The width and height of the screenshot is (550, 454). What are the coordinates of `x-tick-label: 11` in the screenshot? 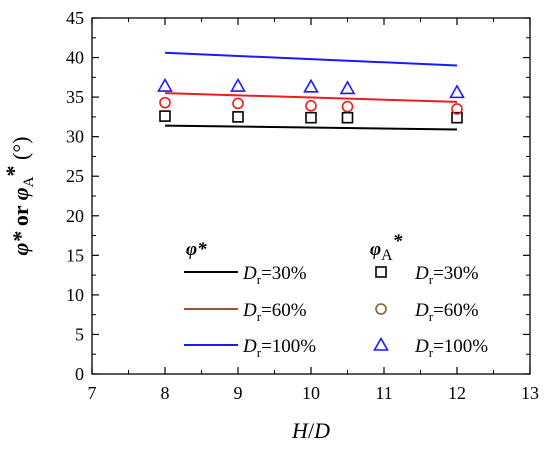 It's located at (383, 393).